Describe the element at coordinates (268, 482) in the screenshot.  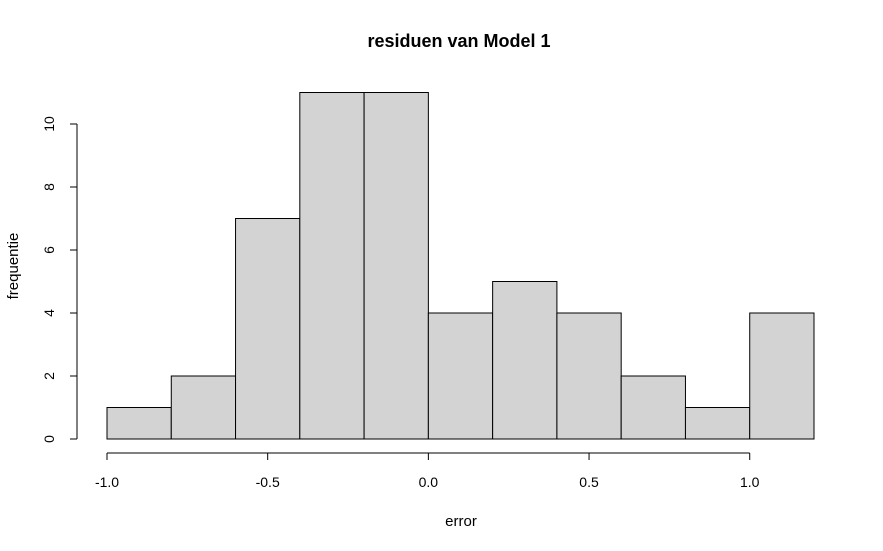
I see `x-tick-label: -0.5` at that location.